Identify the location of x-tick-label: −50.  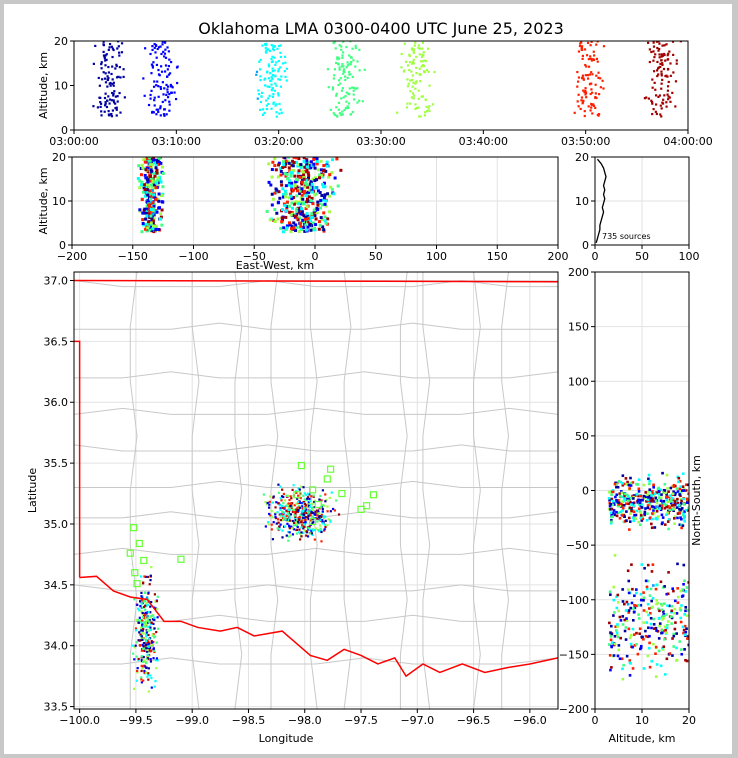
(254, 256).